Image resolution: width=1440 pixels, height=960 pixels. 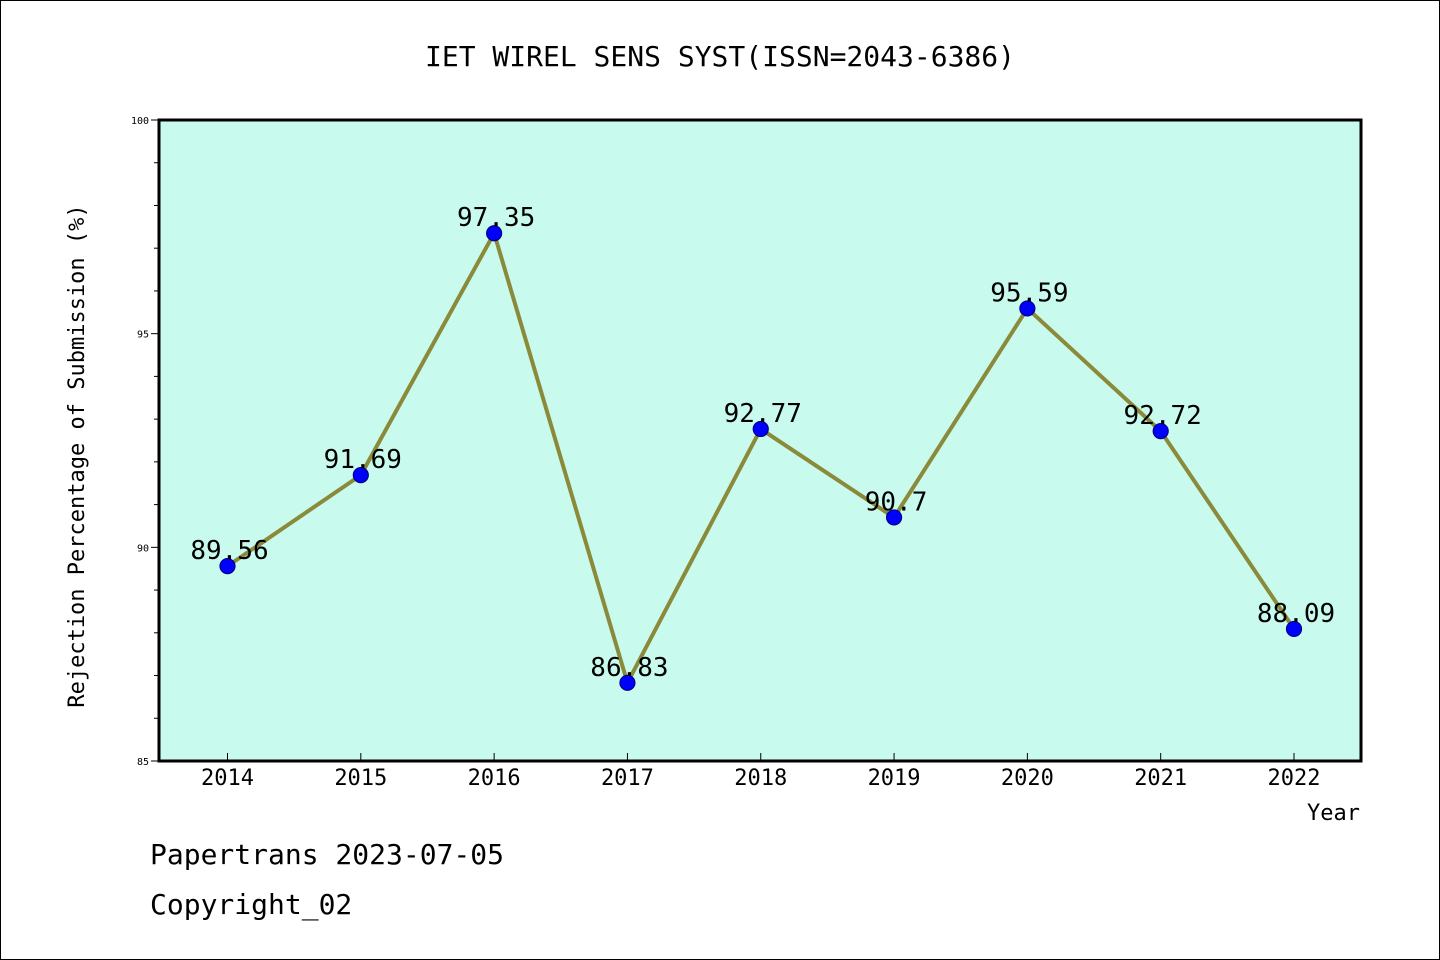 I want to click on data-label: 86.83, so click(x=629, y=668).